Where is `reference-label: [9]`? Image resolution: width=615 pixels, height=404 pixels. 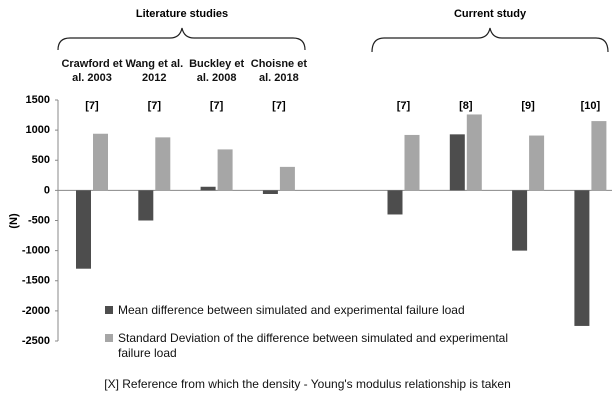
reference-label: [9] is located at coordinates (528, 106).